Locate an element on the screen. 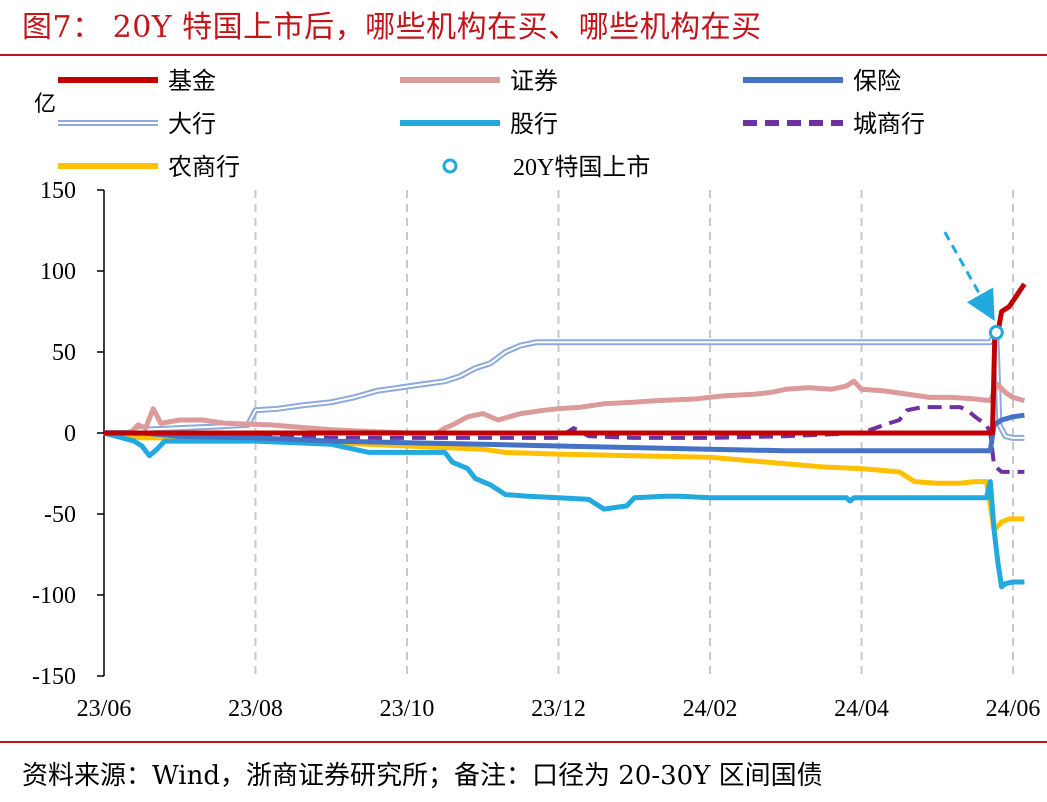  series-line-证券 is located at coordinates (565, 407).